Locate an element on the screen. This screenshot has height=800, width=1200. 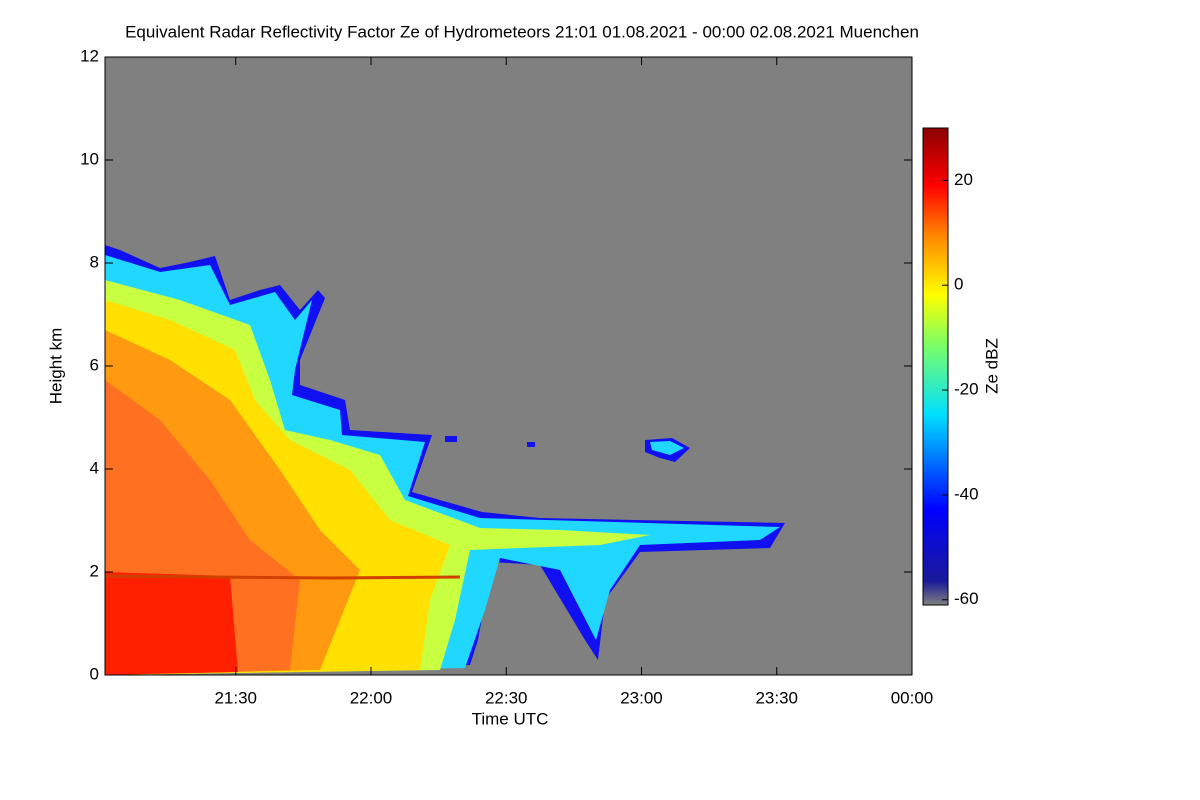
x-tick-label: 21:30 is located at coordinates (235, 697).